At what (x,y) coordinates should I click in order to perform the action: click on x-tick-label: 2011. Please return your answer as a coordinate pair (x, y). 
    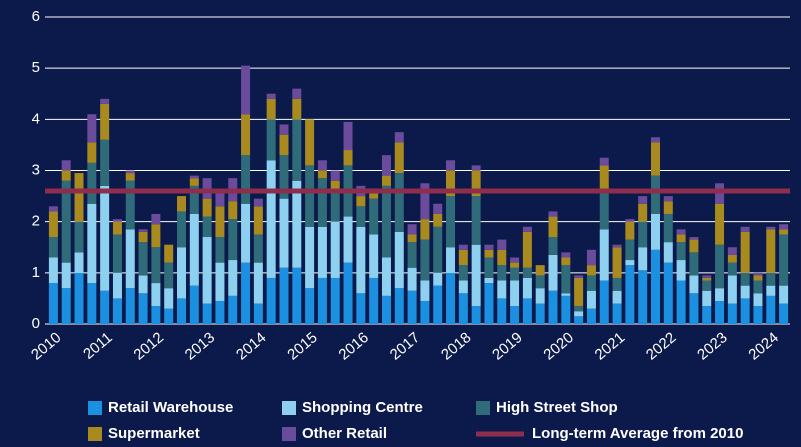
    Looking at the image, I should click on (98, 346).